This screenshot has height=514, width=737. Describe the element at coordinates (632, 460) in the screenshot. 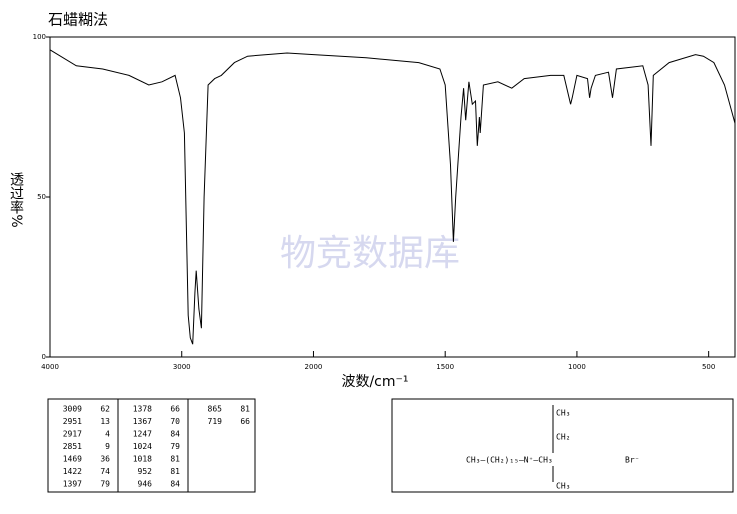

I see `structure-text: Br⁻` at that location.